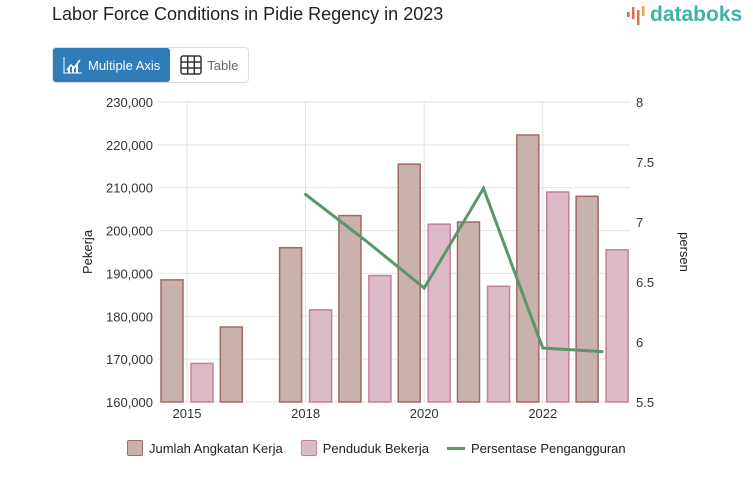 Image resolution: width=753 pixels, height=498 pixels. I want to click on logo-bars-icon, so click(636, 15).